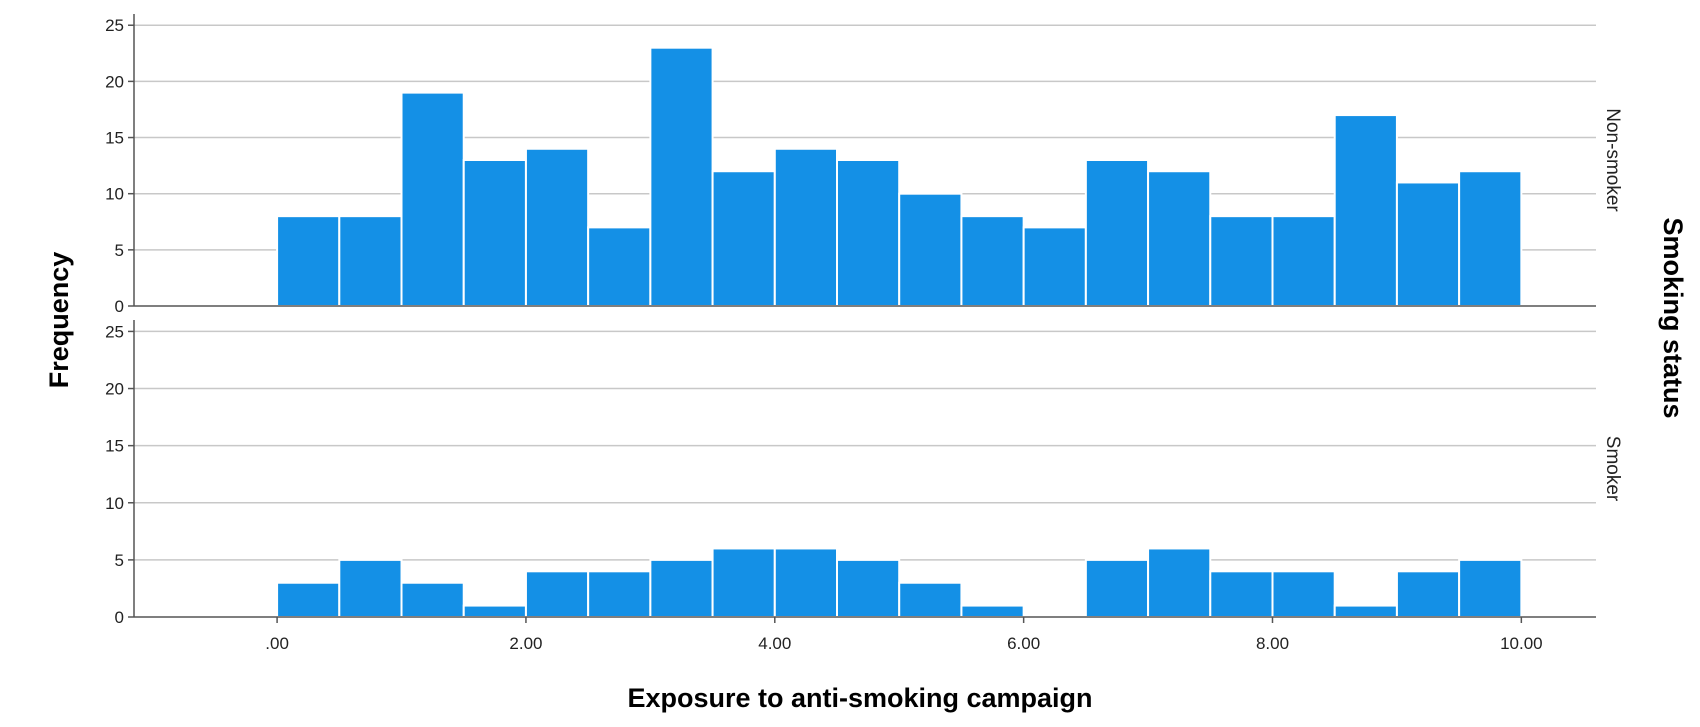  Describe the element at coordinates (1521, 643) in the screenshot. I see `x-tick-label: 10.00` at that location.